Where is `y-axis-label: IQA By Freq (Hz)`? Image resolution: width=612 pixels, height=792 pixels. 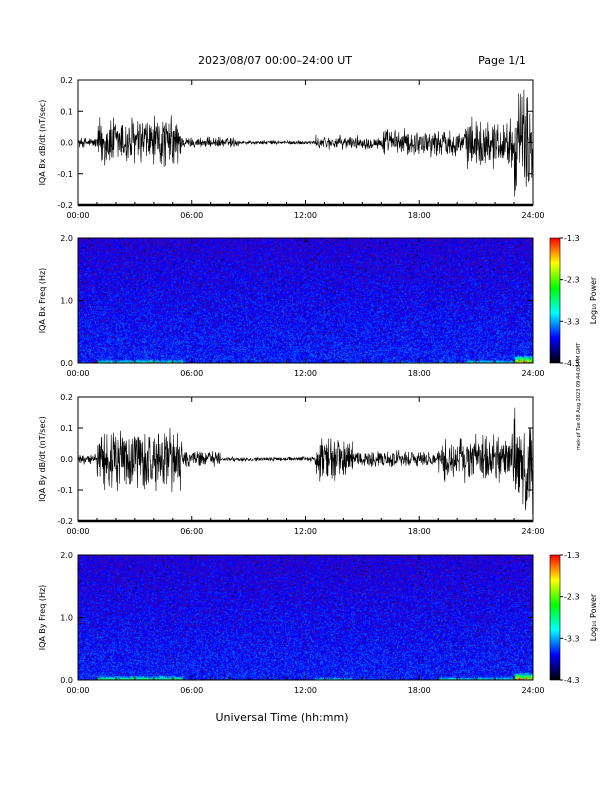 y-axis-label: IQA By Freq (Hz) is located at coordinates (42, 618).